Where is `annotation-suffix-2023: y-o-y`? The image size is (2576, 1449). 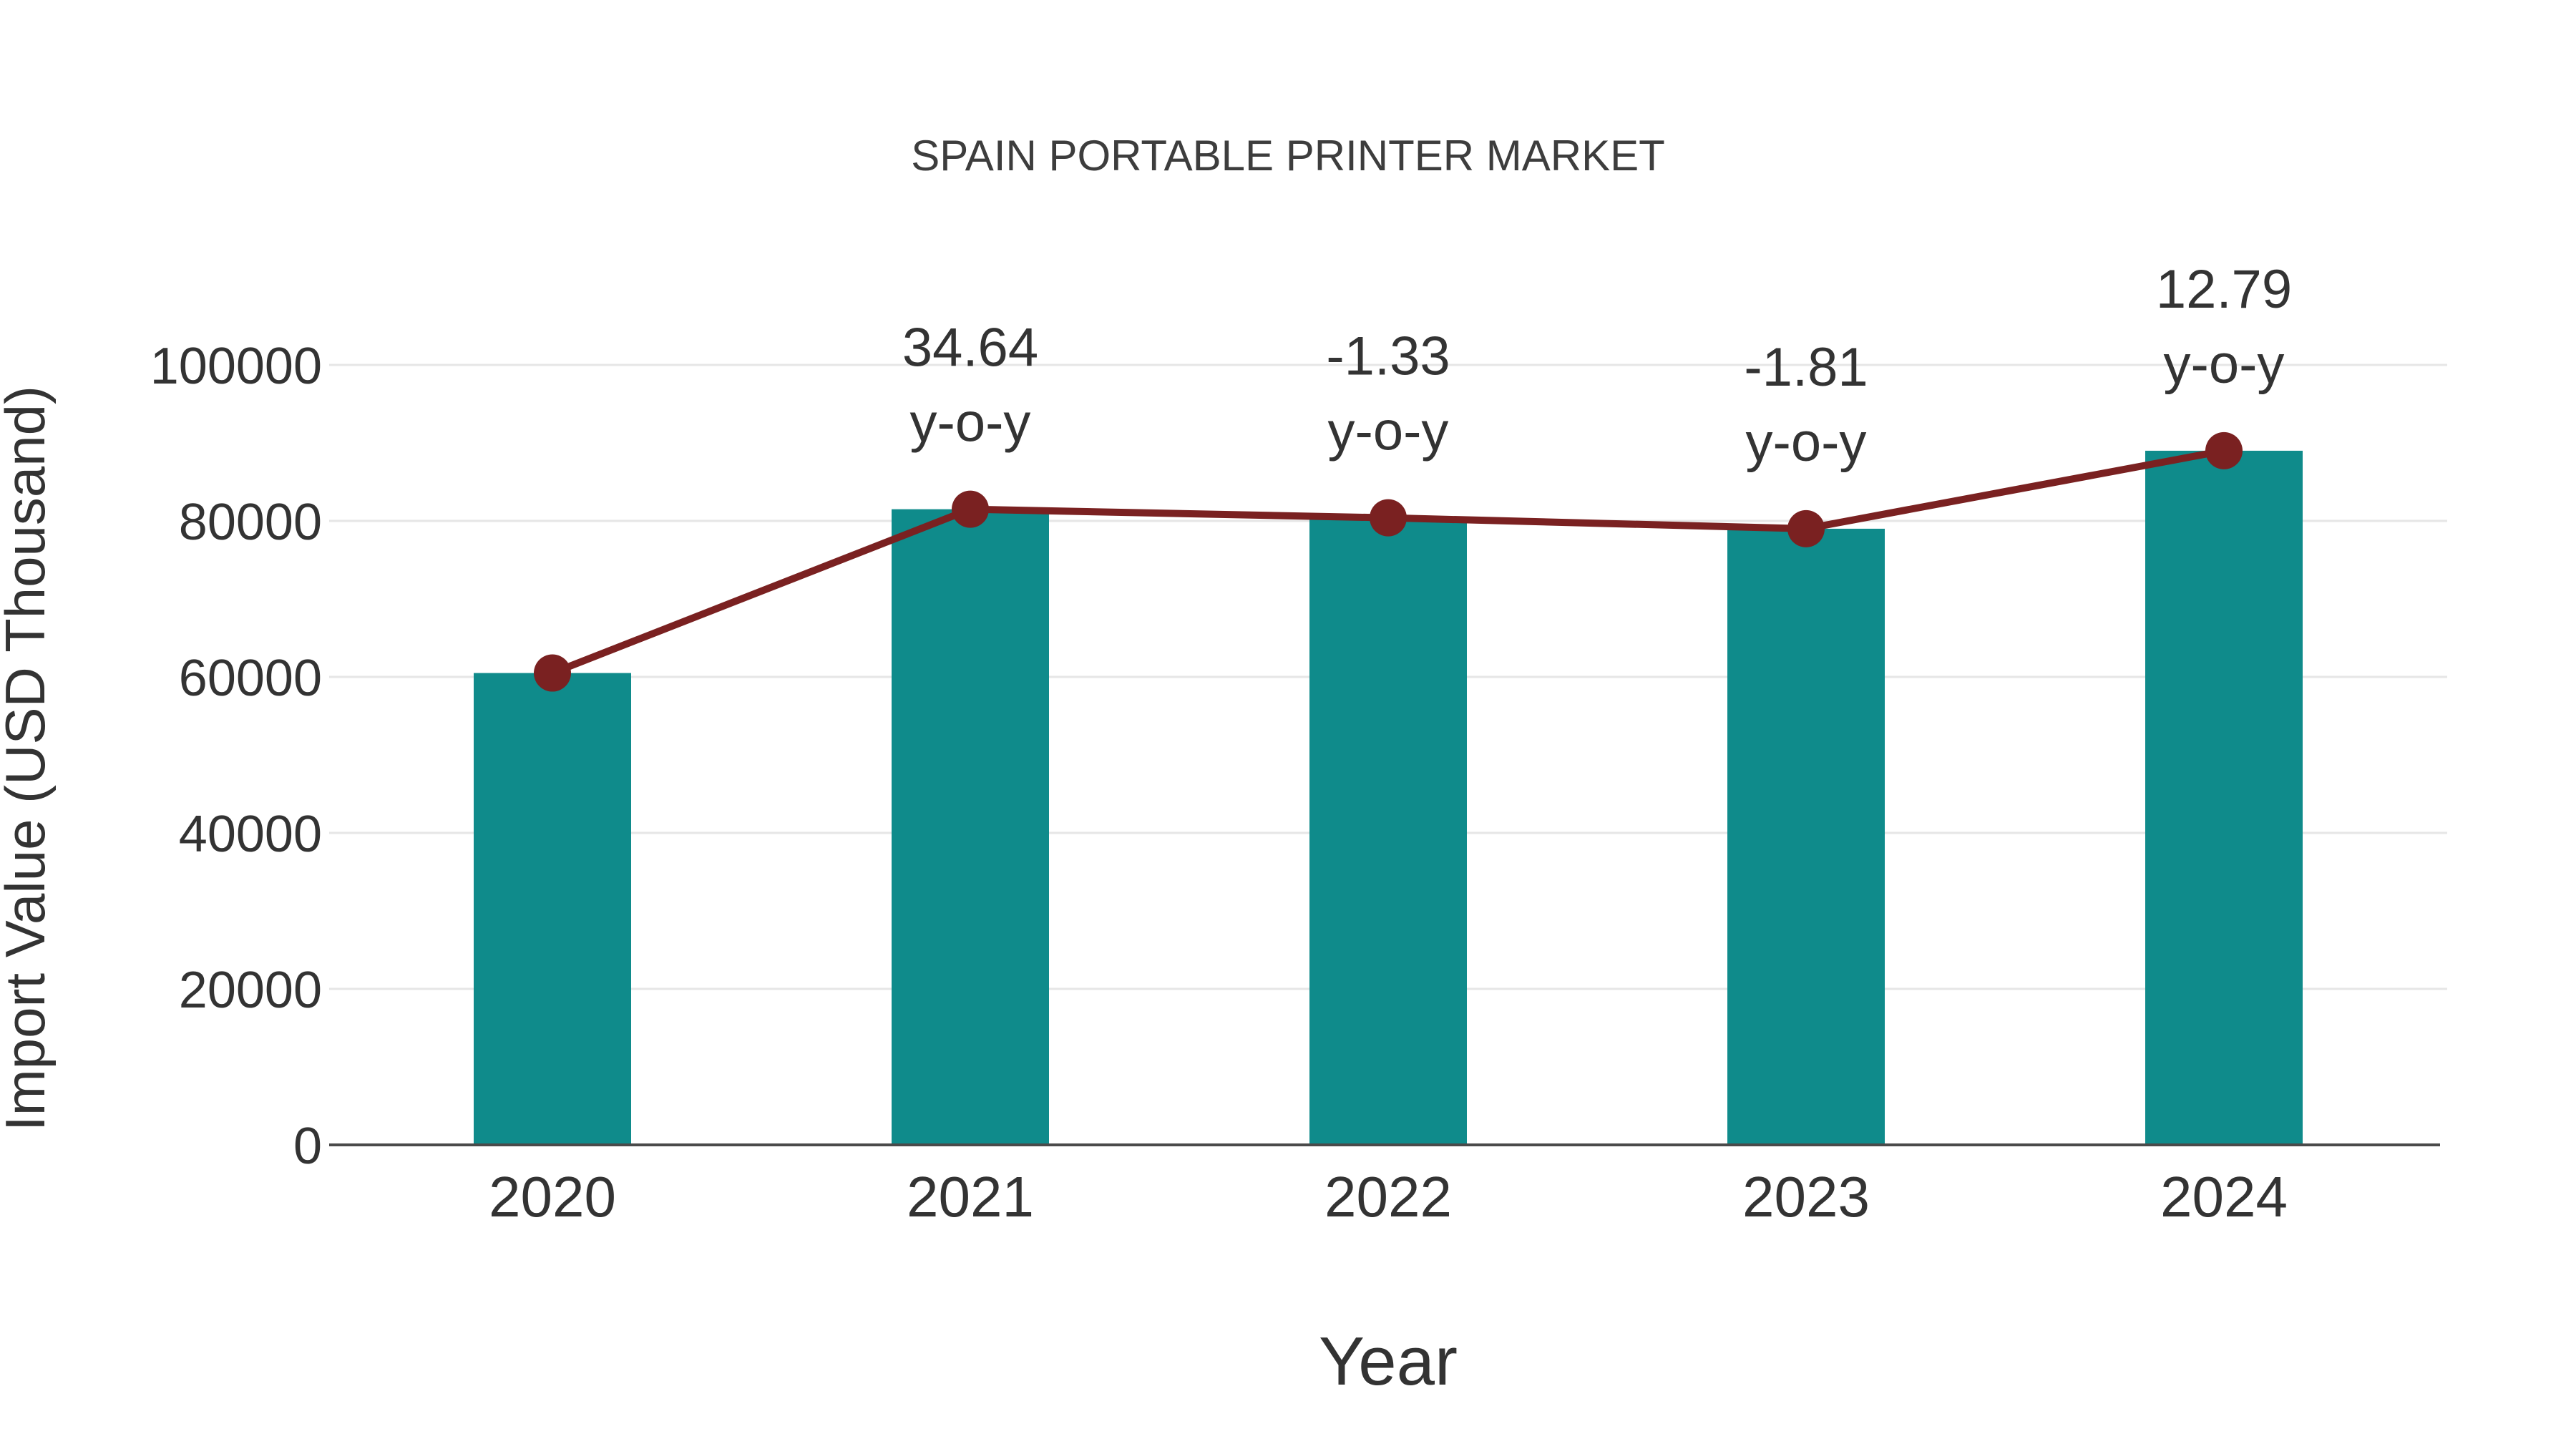 annotation-suffix-2023: y-o-y is located at coordinates (1806, 442).